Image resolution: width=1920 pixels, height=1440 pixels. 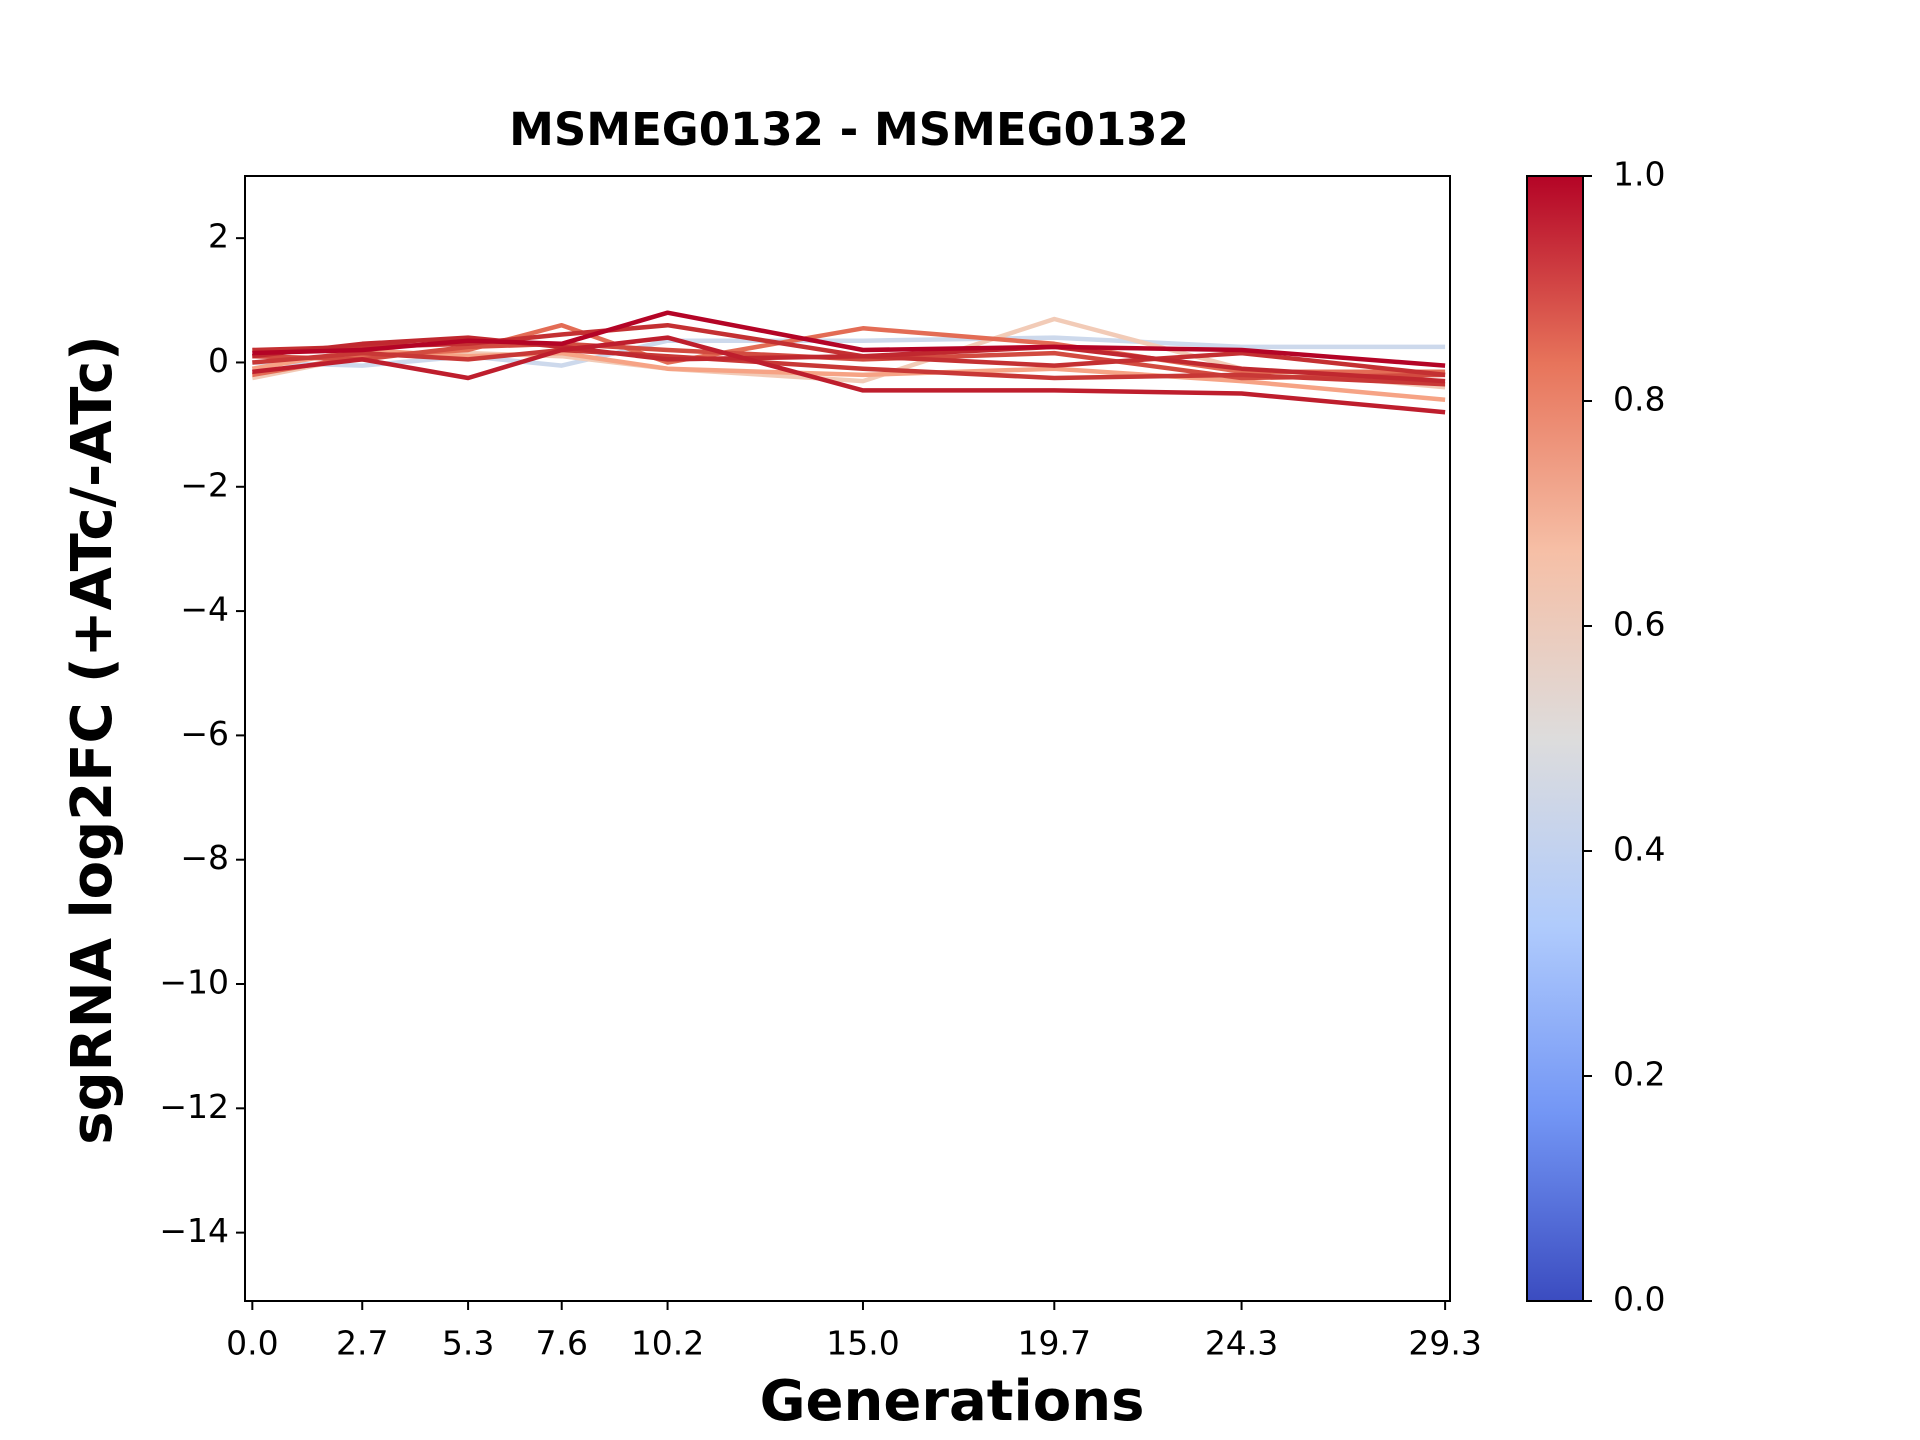 I want to click on y-tick-label: −14, so click(x=194, y=1230).